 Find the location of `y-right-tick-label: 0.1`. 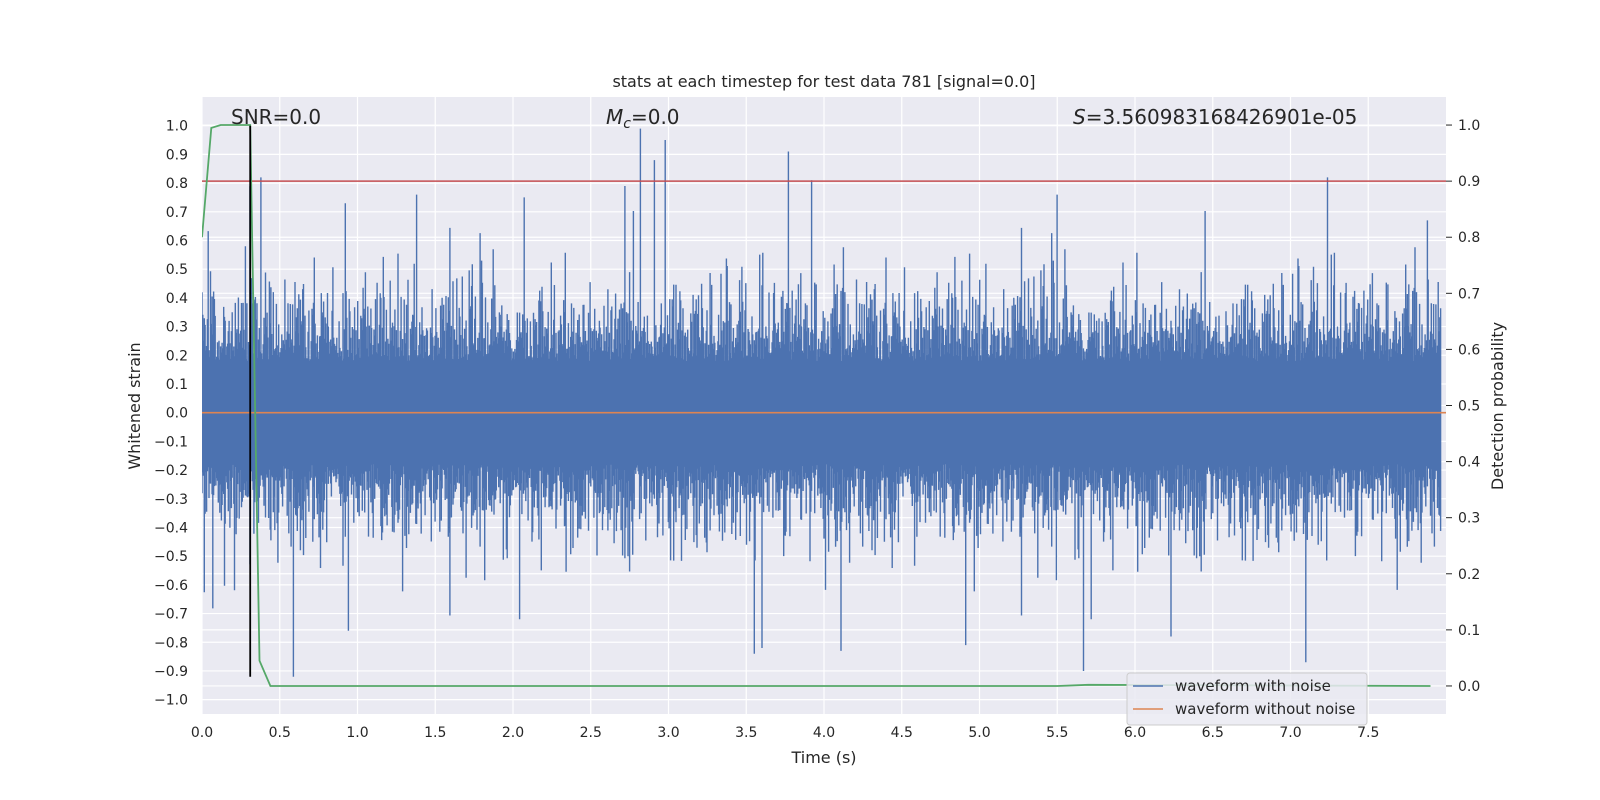

y-right-tick-label: 0.1 is located at coordinates (1469, 631).